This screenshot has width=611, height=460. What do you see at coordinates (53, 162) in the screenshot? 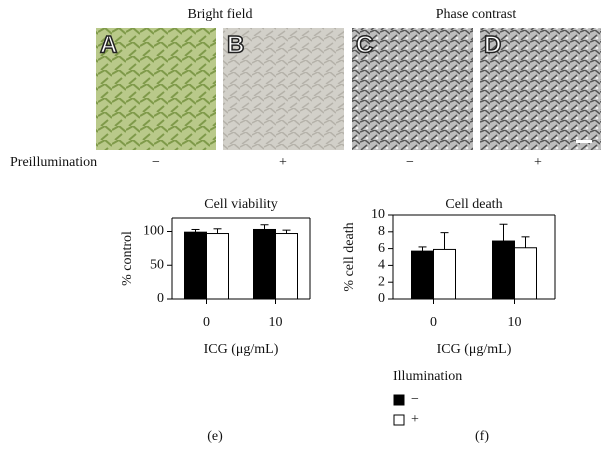
I see `row-label: Preillumination` at bounding box center [53, 162].